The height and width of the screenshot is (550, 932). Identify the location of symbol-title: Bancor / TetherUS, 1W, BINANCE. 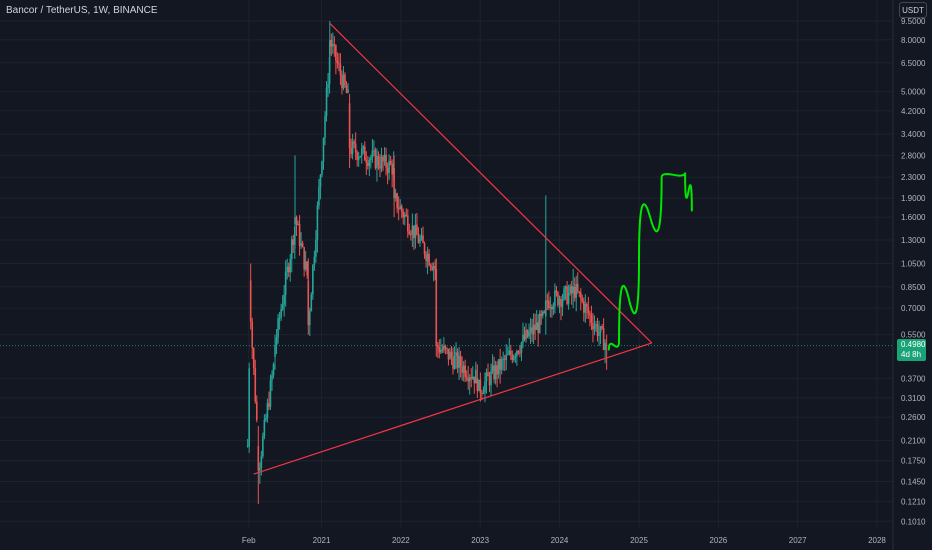
(82, 10).